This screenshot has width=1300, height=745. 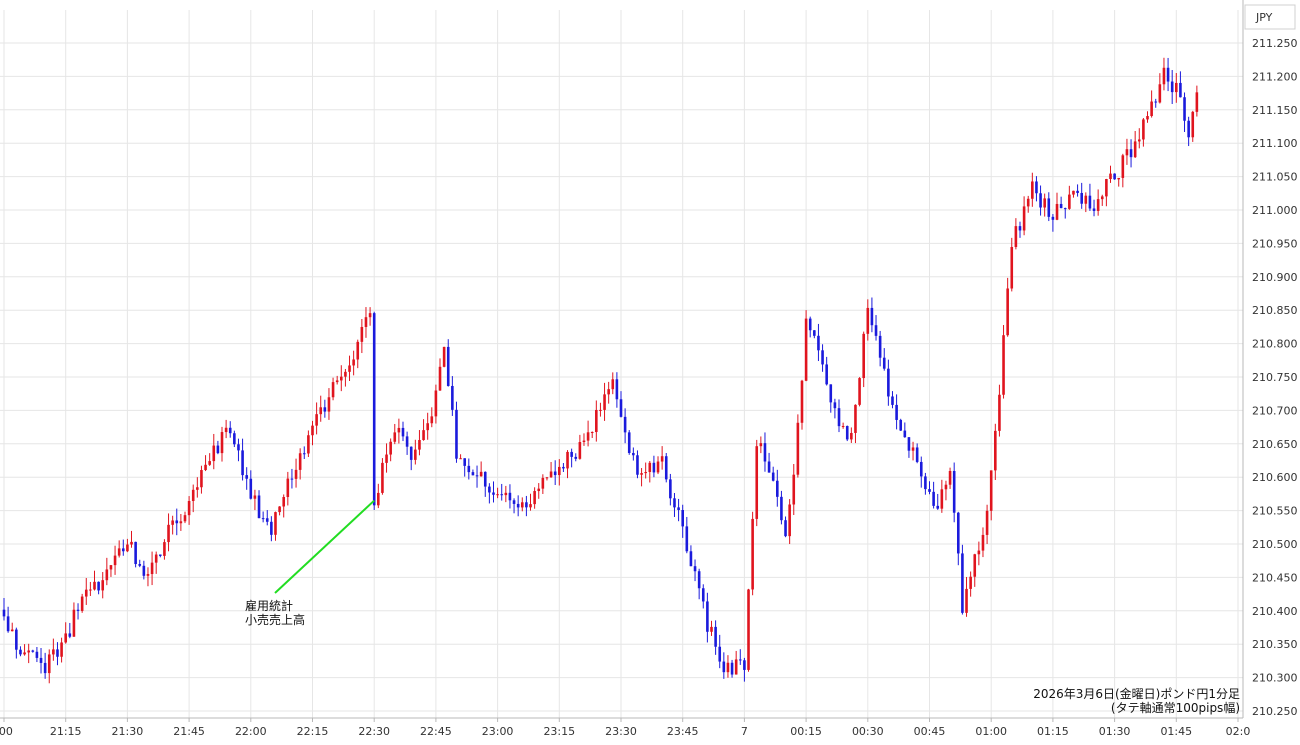 I want to click on x-tick-label: 02:0, so click(x=1238, y=731).